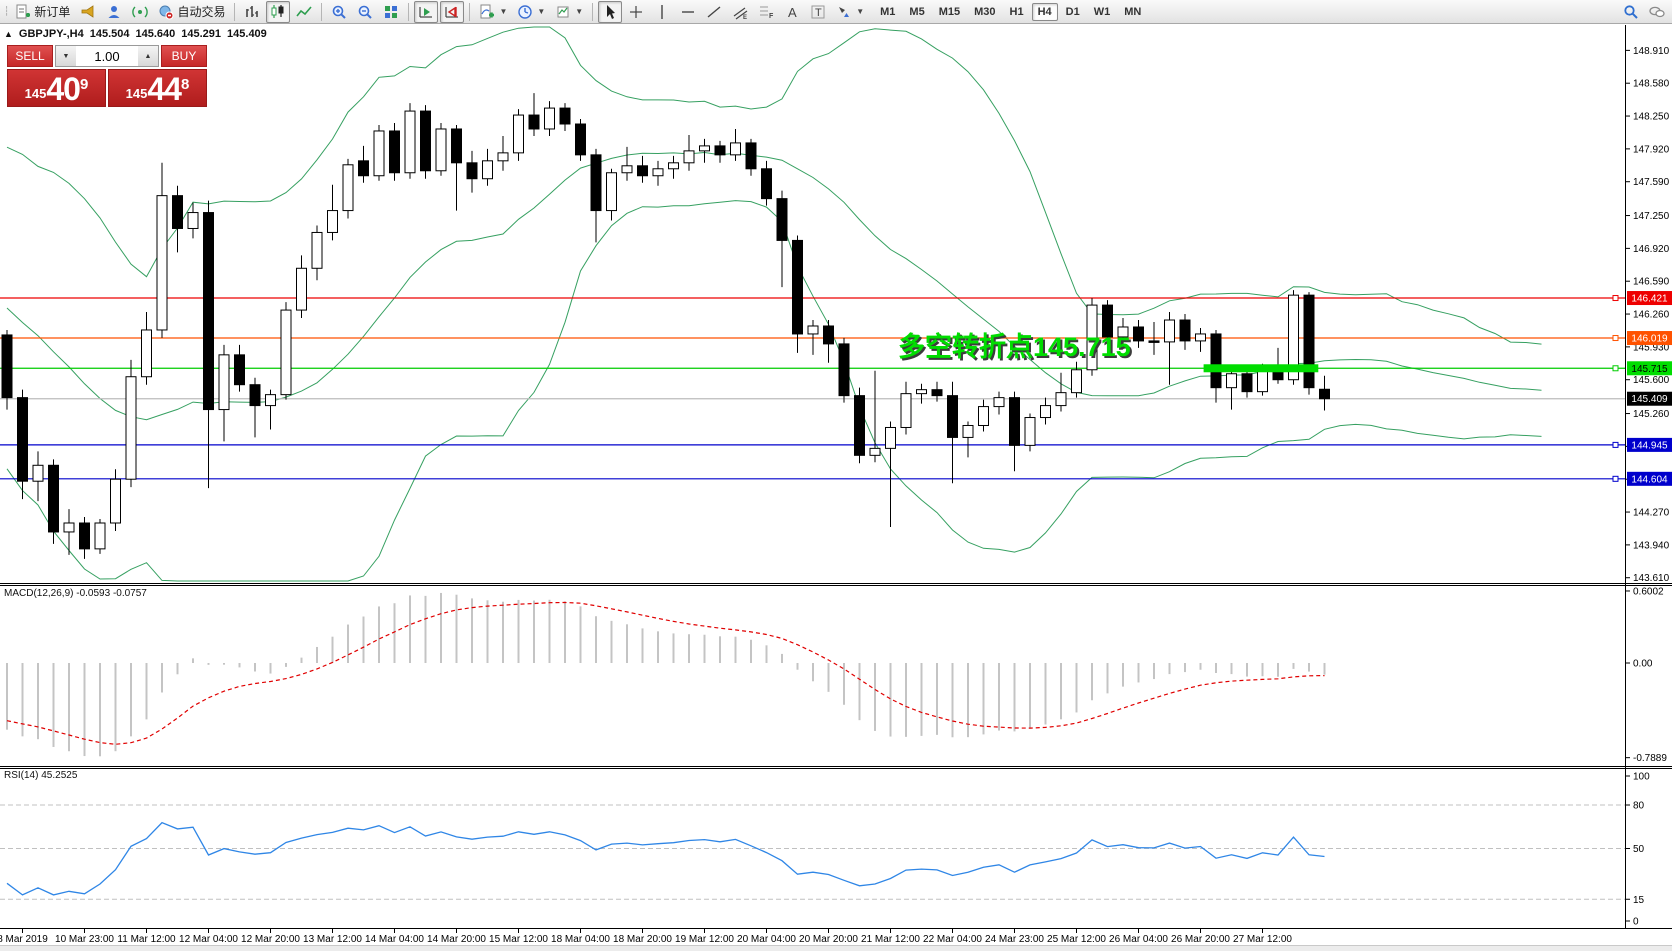 This screenshot has width=1672, height=951. I want to click on axis-tick-label: 145.930, so click(1651, 347).